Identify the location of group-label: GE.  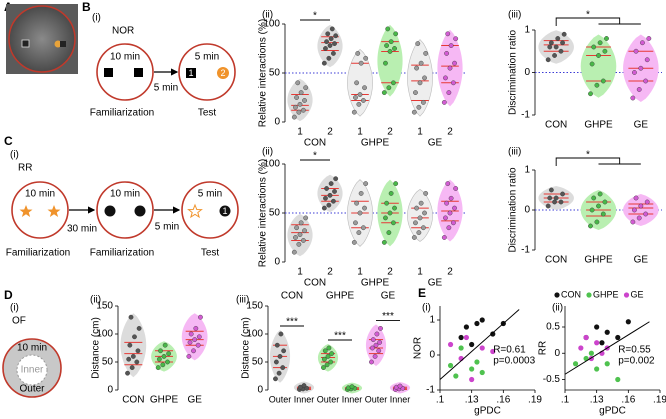
(435, 143).